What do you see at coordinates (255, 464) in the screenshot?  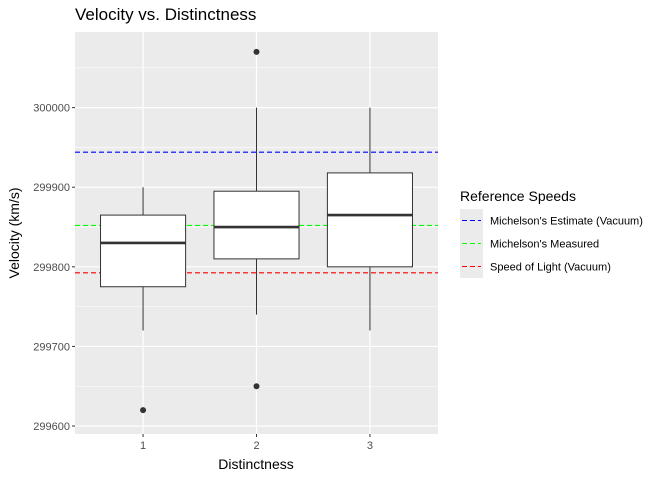 I see `x-axis-title: Distinctness` at bounding box center [255, 464].